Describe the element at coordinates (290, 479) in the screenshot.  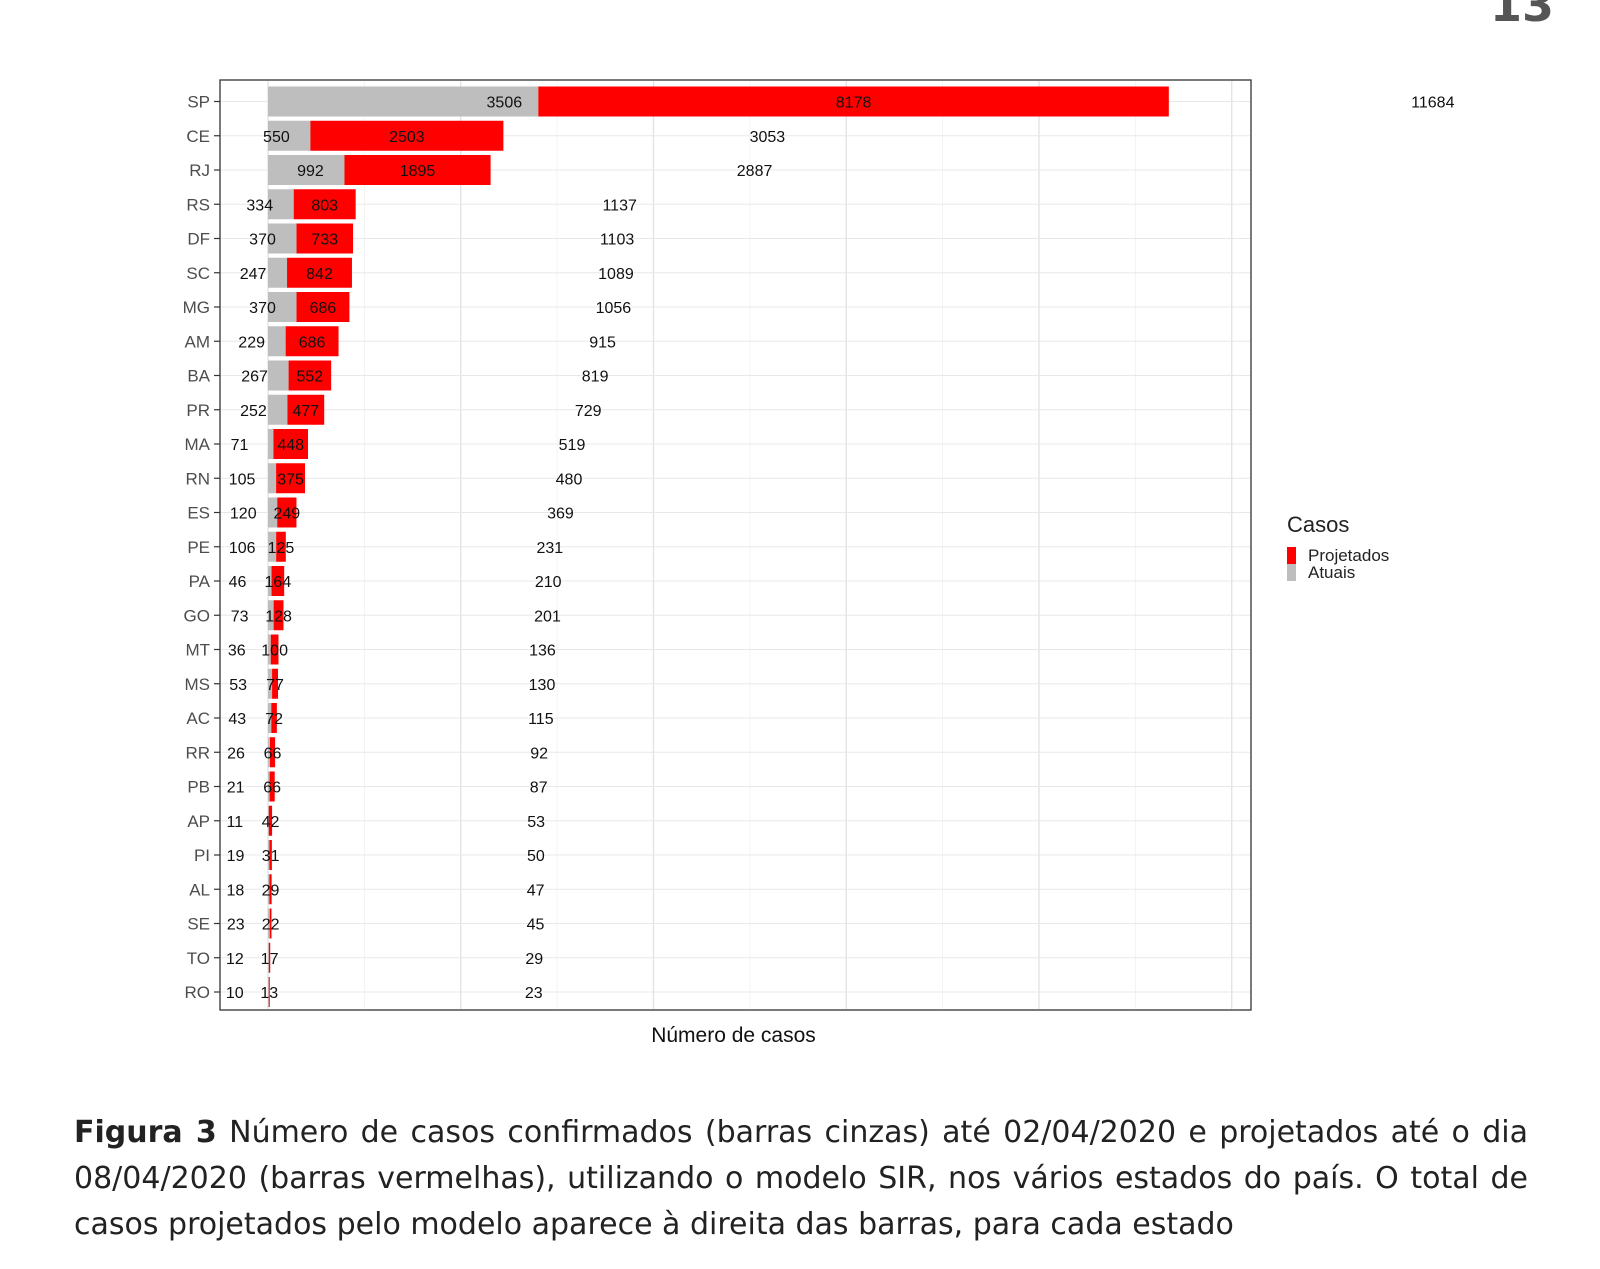
I see `data-label-projetados: 375` at that location.